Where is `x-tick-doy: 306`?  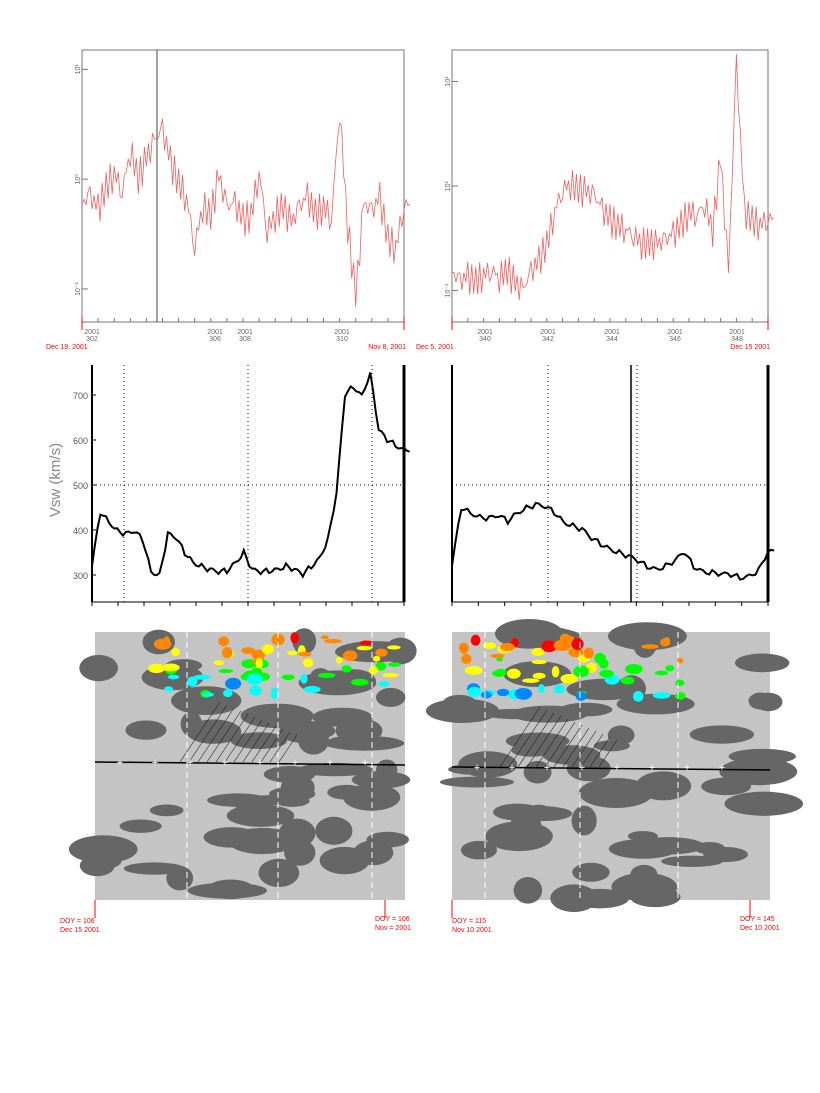
x-tick-doy: 306 is located at coordinates (215, 339).